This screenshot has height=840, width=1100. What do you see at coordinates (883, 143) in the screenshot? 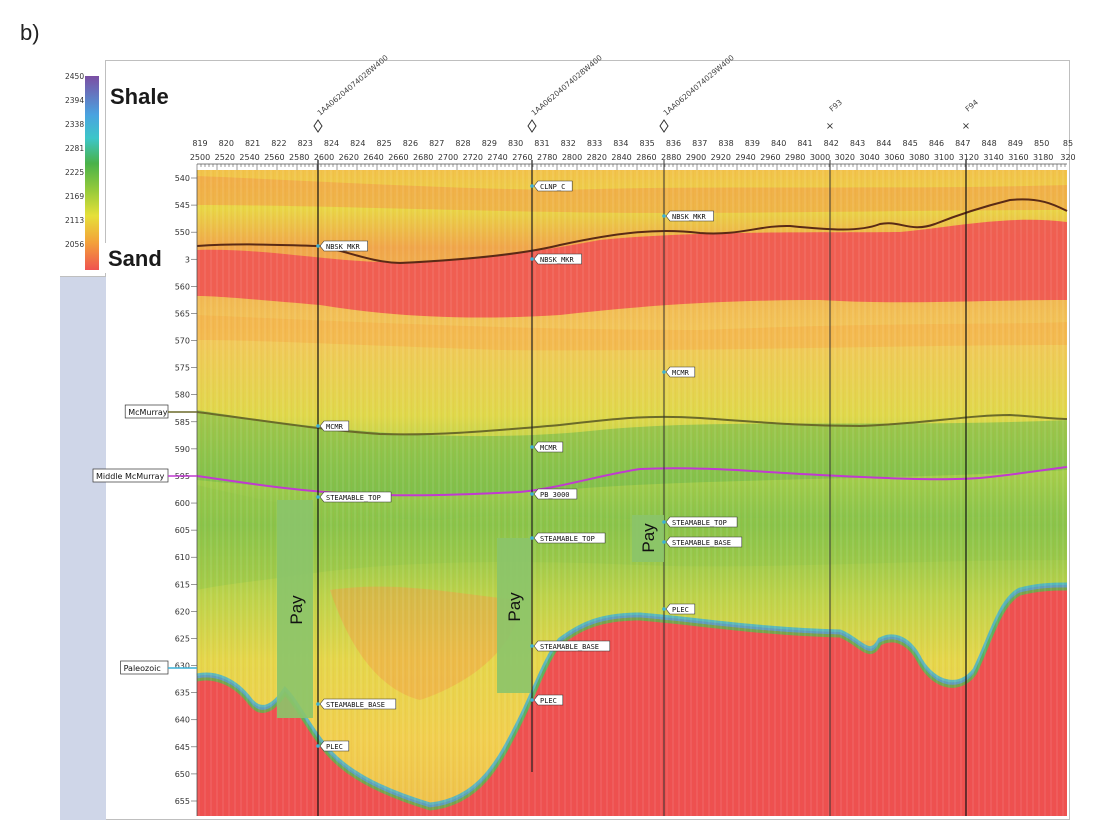
I see `cdp-tick-label: 844` at bounding box center [883, 143].